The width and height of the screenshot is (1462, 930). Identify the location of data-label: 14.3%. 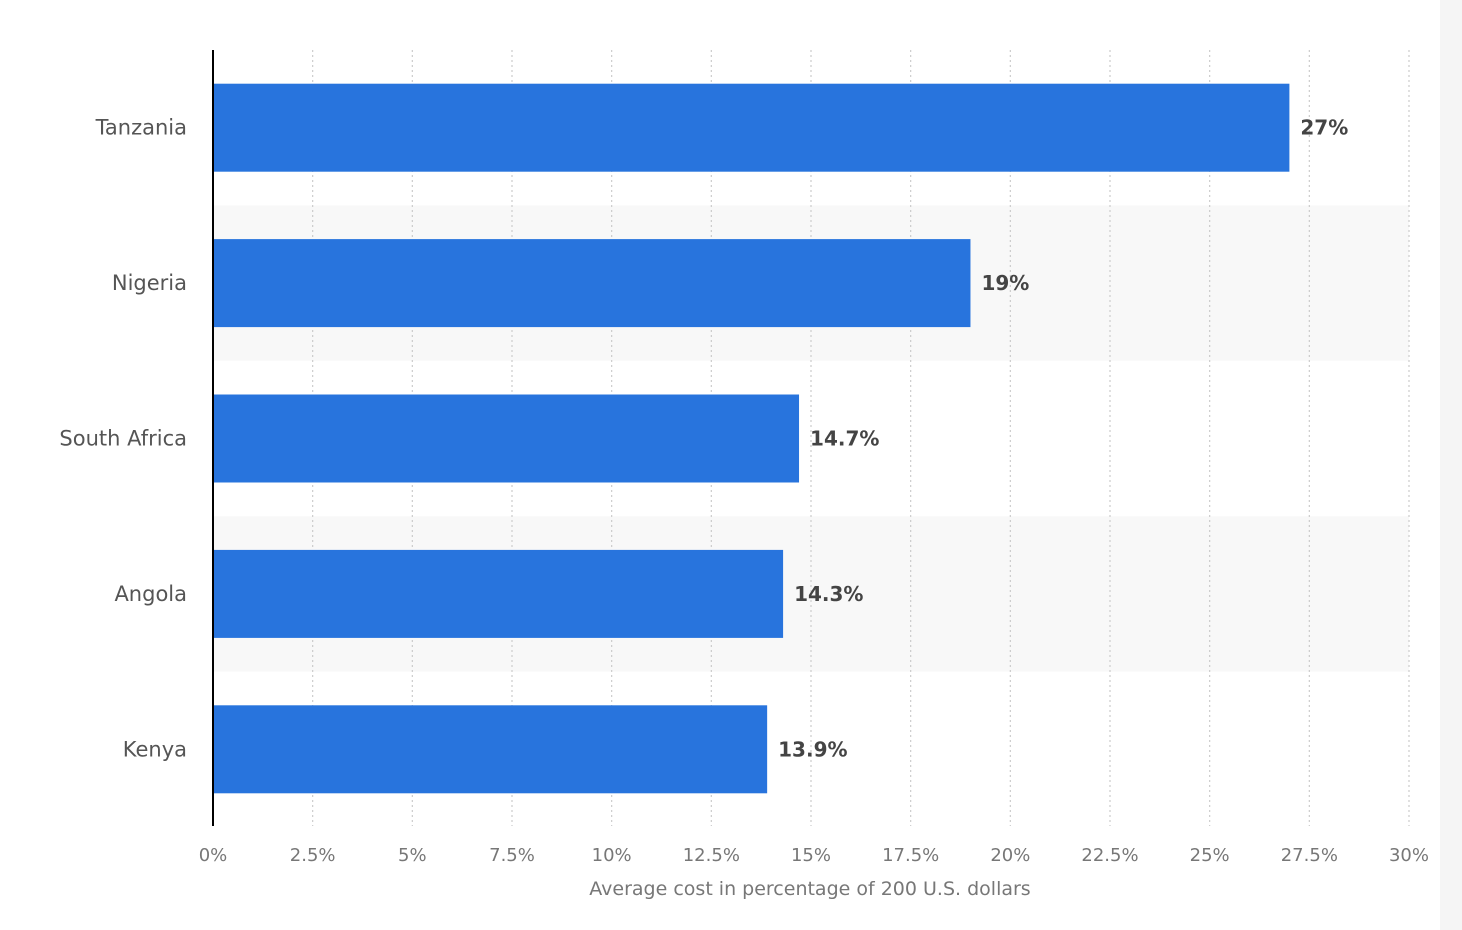
(828, 594).